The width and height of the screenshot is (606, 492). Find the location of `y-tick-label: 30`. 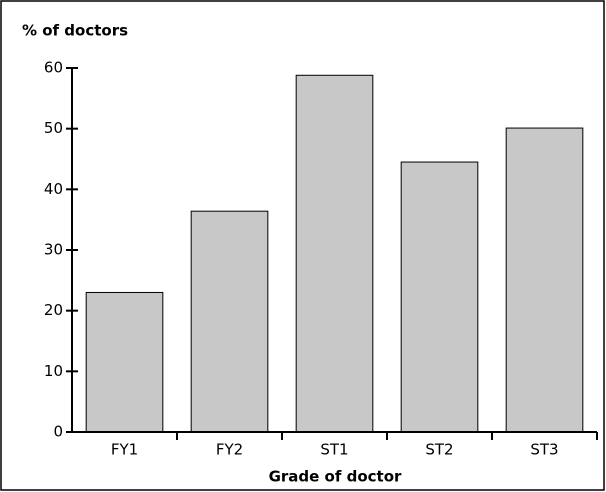

y-tick-label: 30 is located at coordinates (53, 250).